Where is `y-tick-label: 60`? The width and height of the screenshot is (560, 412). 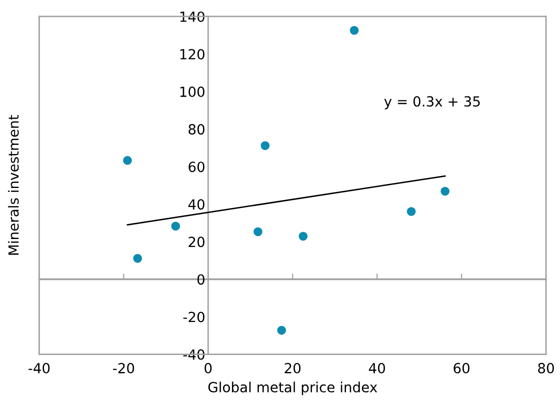 y-tick-label: 60 is located at coordinates (196, 167).